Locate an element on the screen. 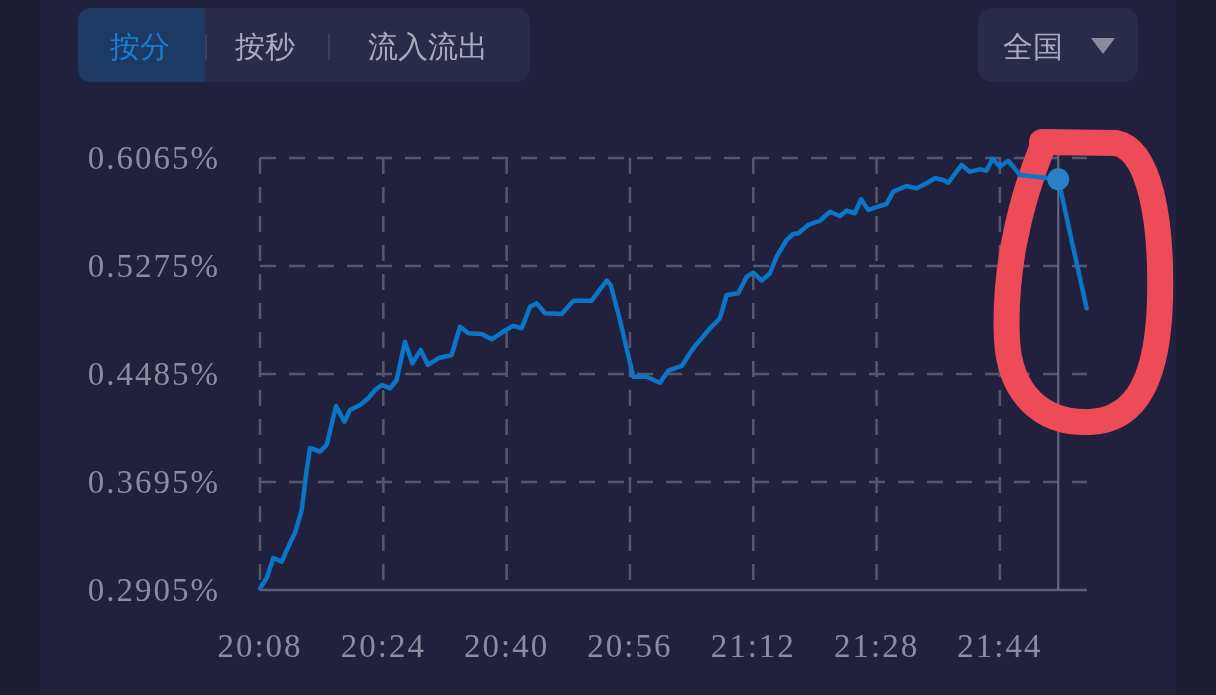 The width and height of the screenshot is (1216, 695). y-tick-label: 0.6065% is located at coordinates (153, 158).